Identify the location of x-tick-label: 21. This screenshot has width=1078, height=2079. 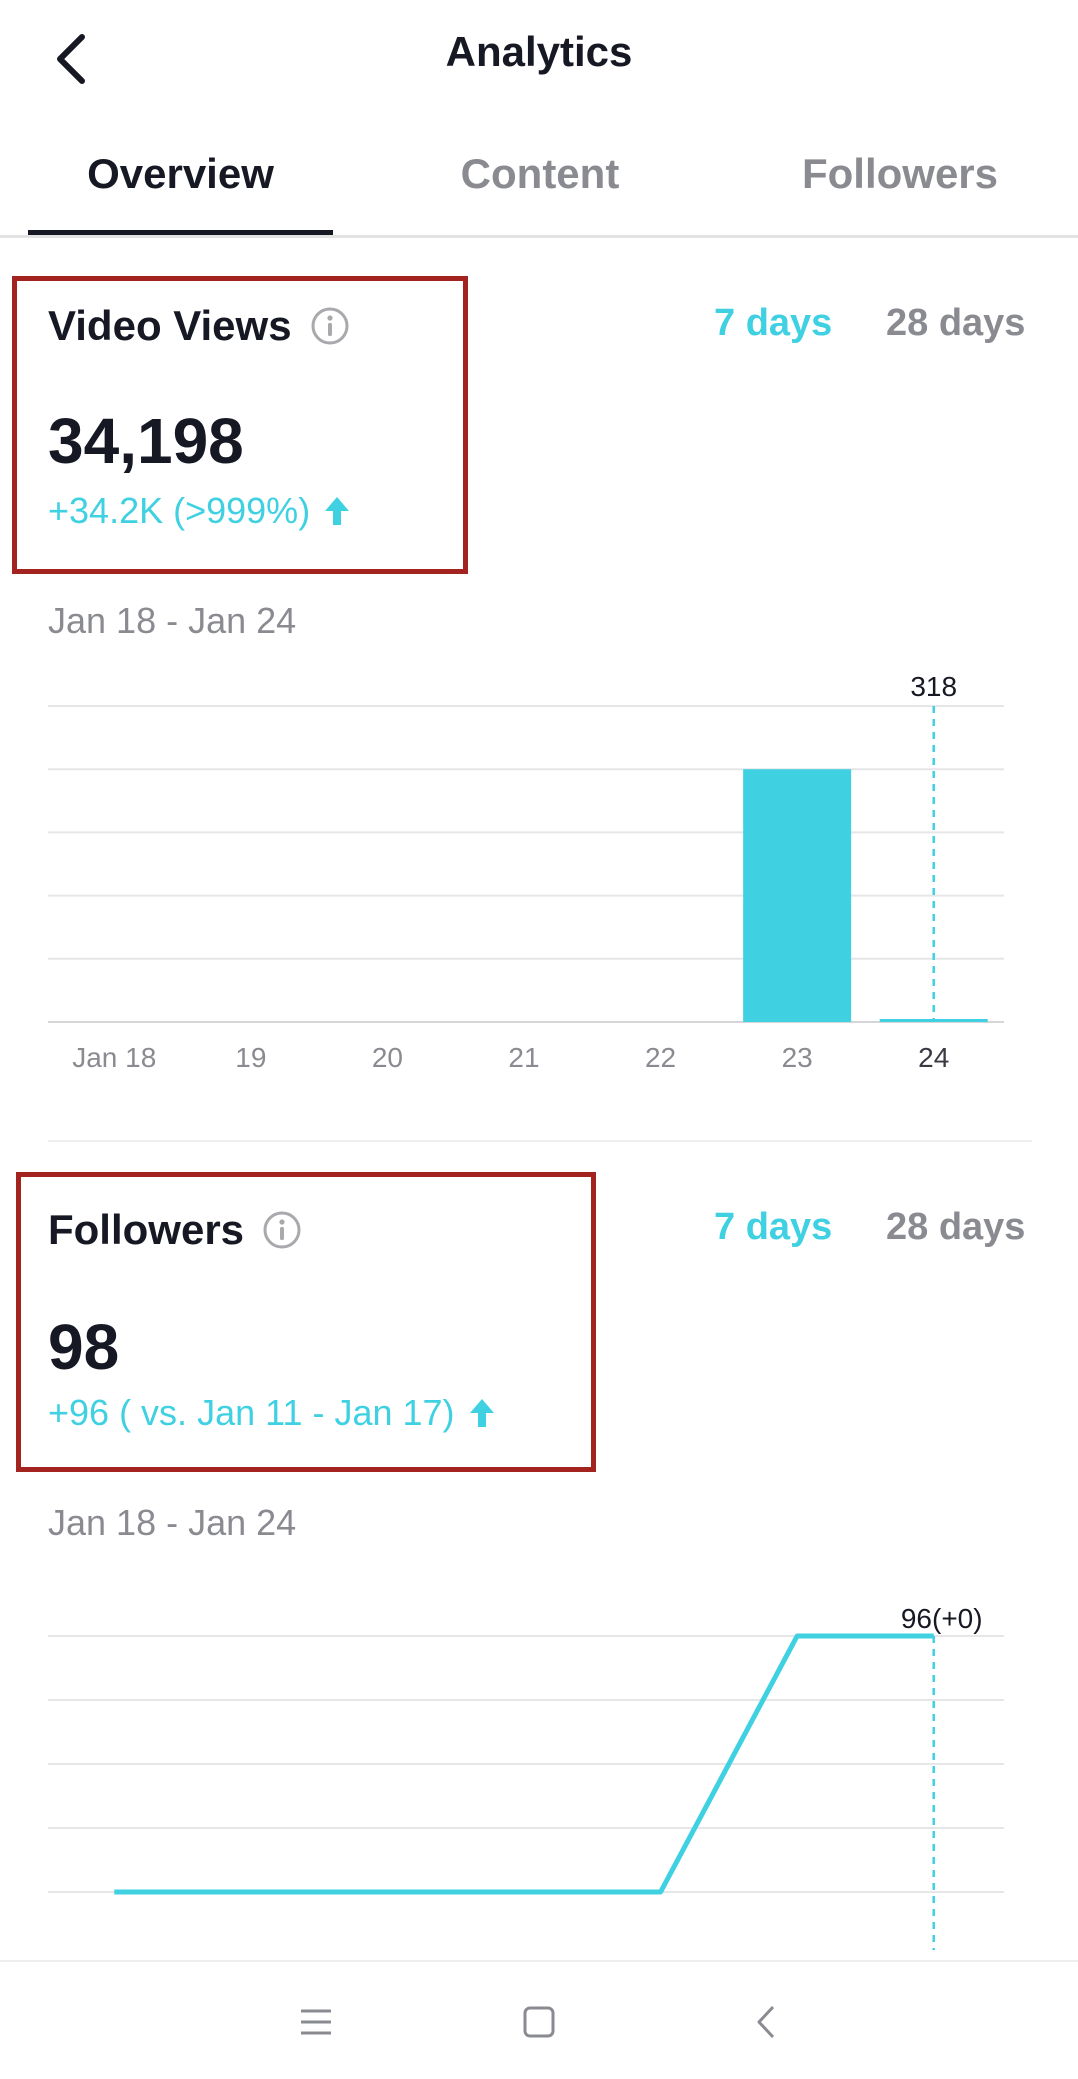
(523, 1057).